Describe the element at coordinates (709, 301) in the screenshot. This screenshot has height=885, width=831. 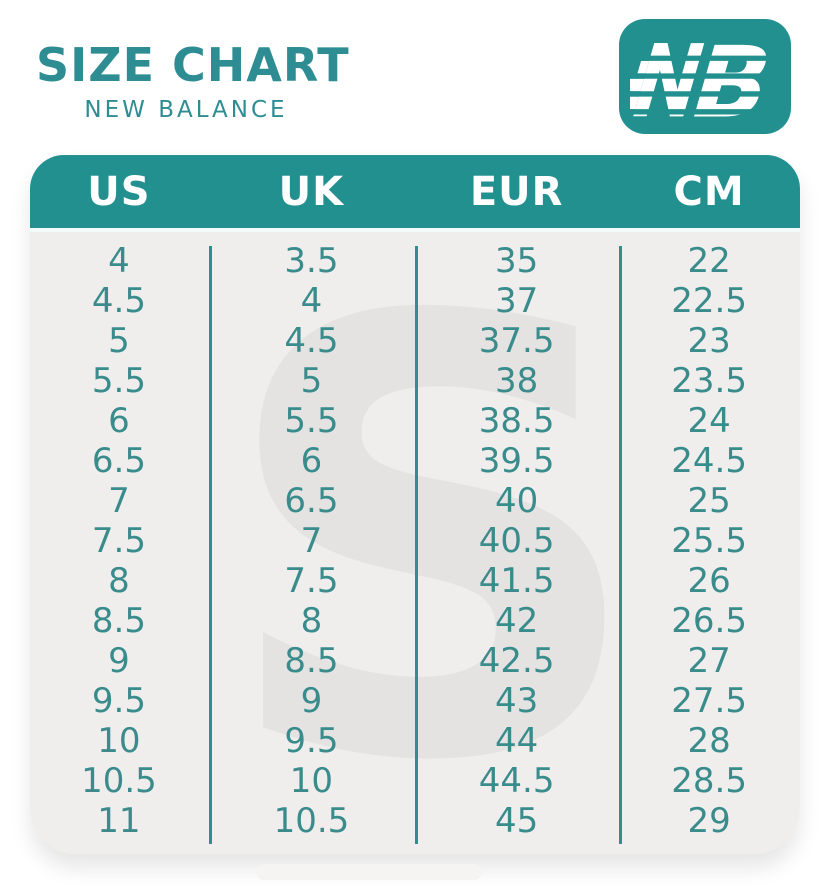
I see `size-cell: 22.5` at that location.